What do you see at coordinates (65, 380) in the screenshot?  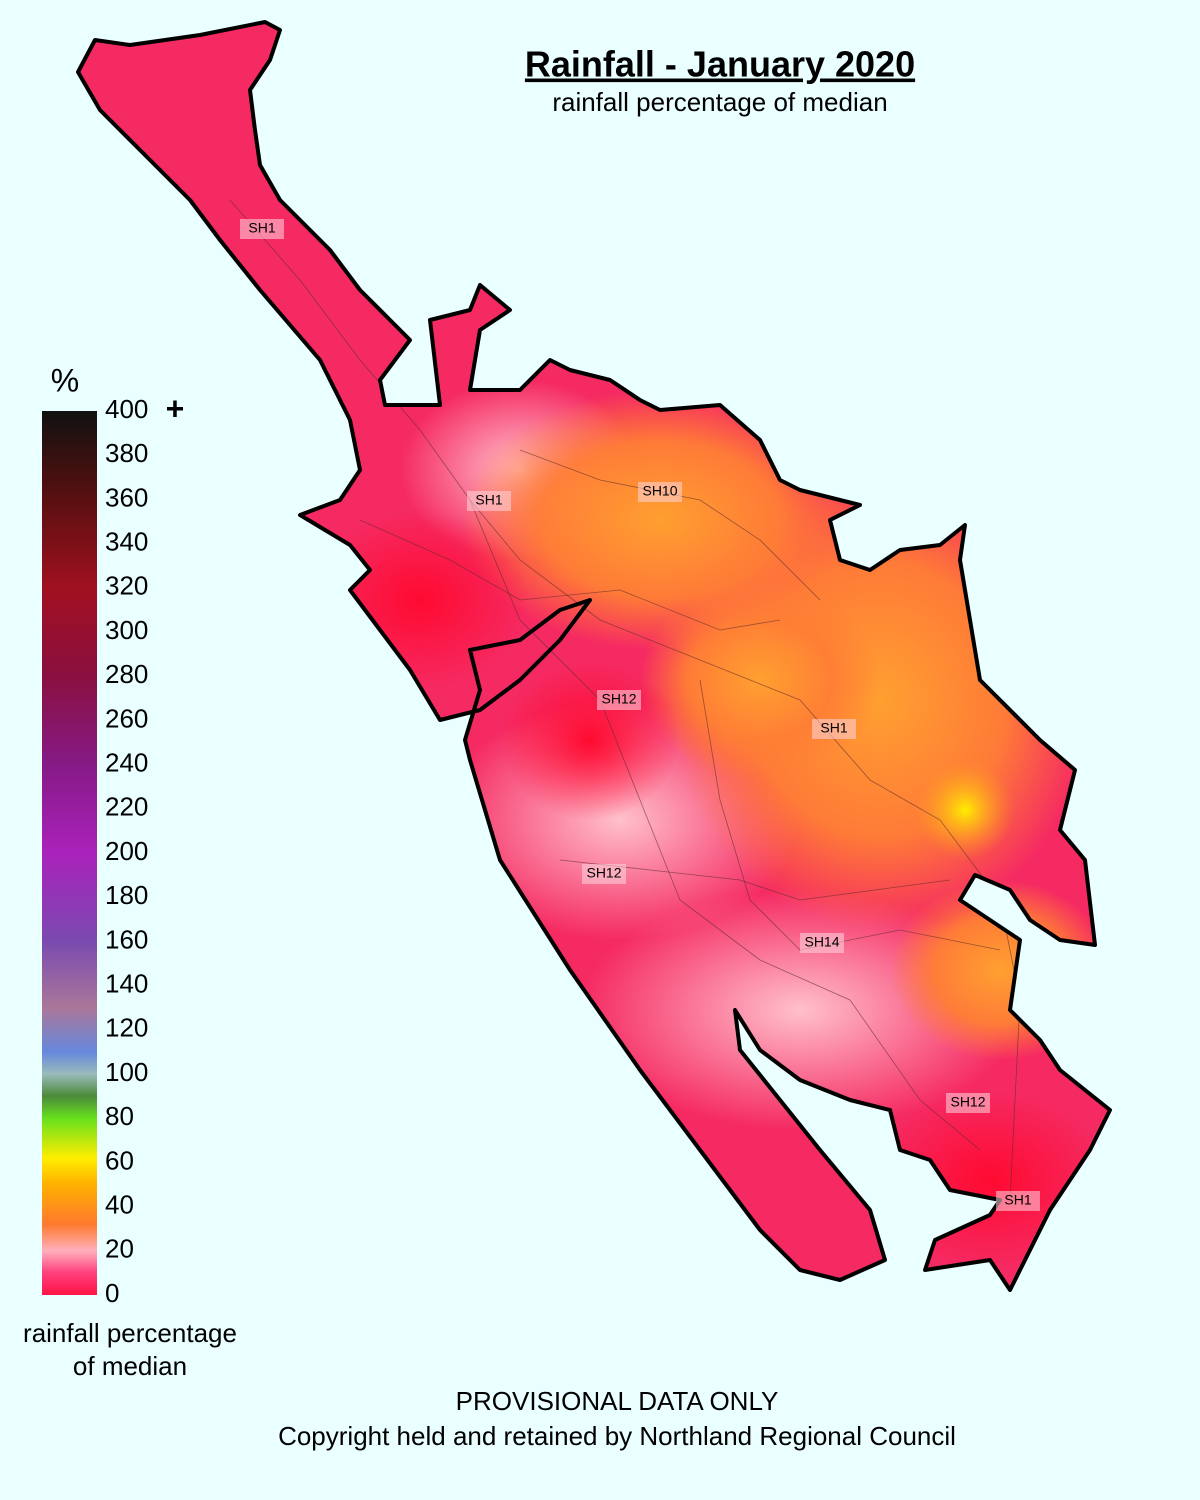 I see `legend-unit: %` at bounding box center [65, 380].